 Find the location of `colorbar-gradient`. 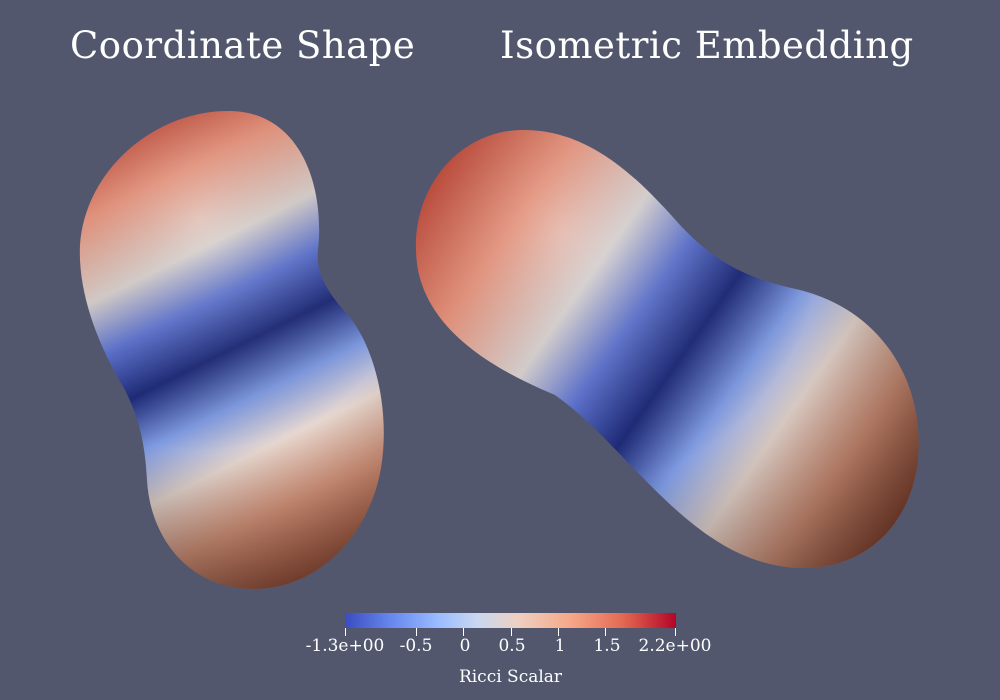

colorbar-gradient is located at coordinates (510, 620).